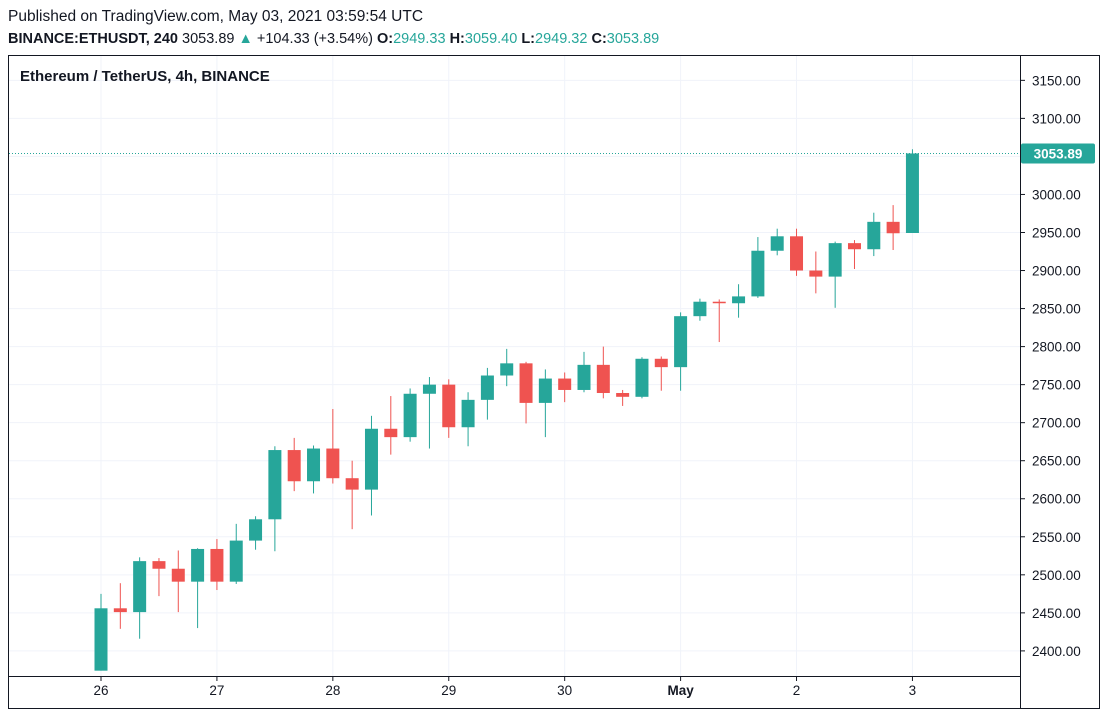  What do you see at coordinates (1056, 194) in the screenshot?
I see `price-tick-label: 3000.00` at bounding box center [1056, 194].